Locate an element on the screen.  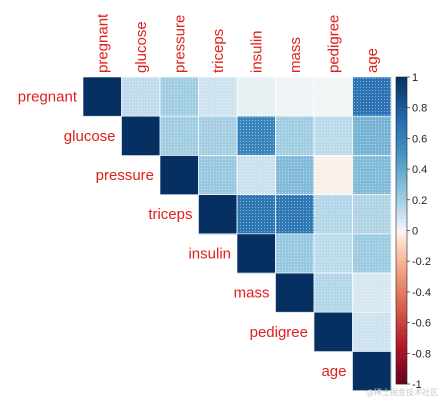
cell-texture-pressure-age is located at coordinates (372, 175).